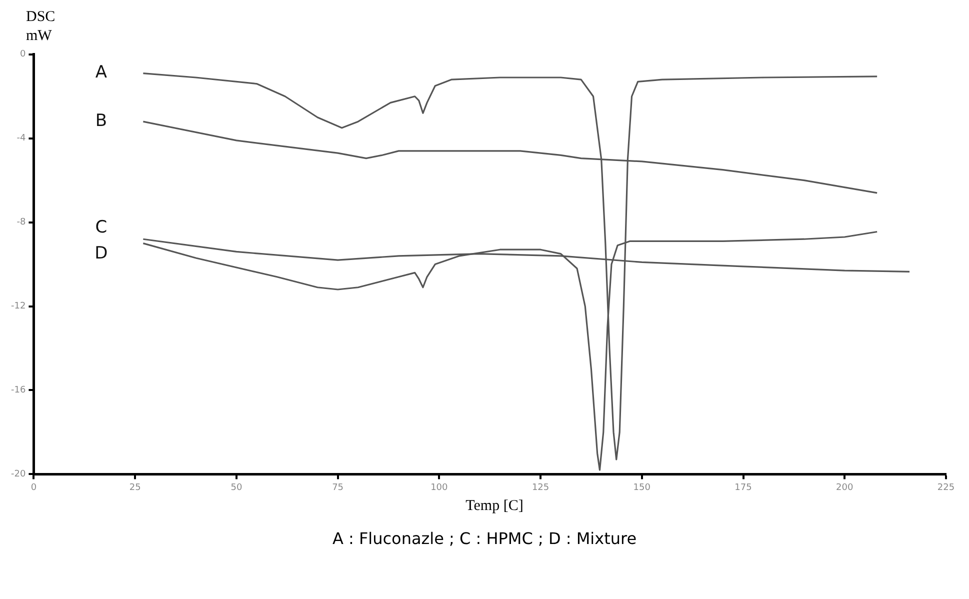 This screenshot has width=969, height=599. Describe the element at coordinates (541, 487) in the screenshot. I see `x-tick-label: 125` at that location.